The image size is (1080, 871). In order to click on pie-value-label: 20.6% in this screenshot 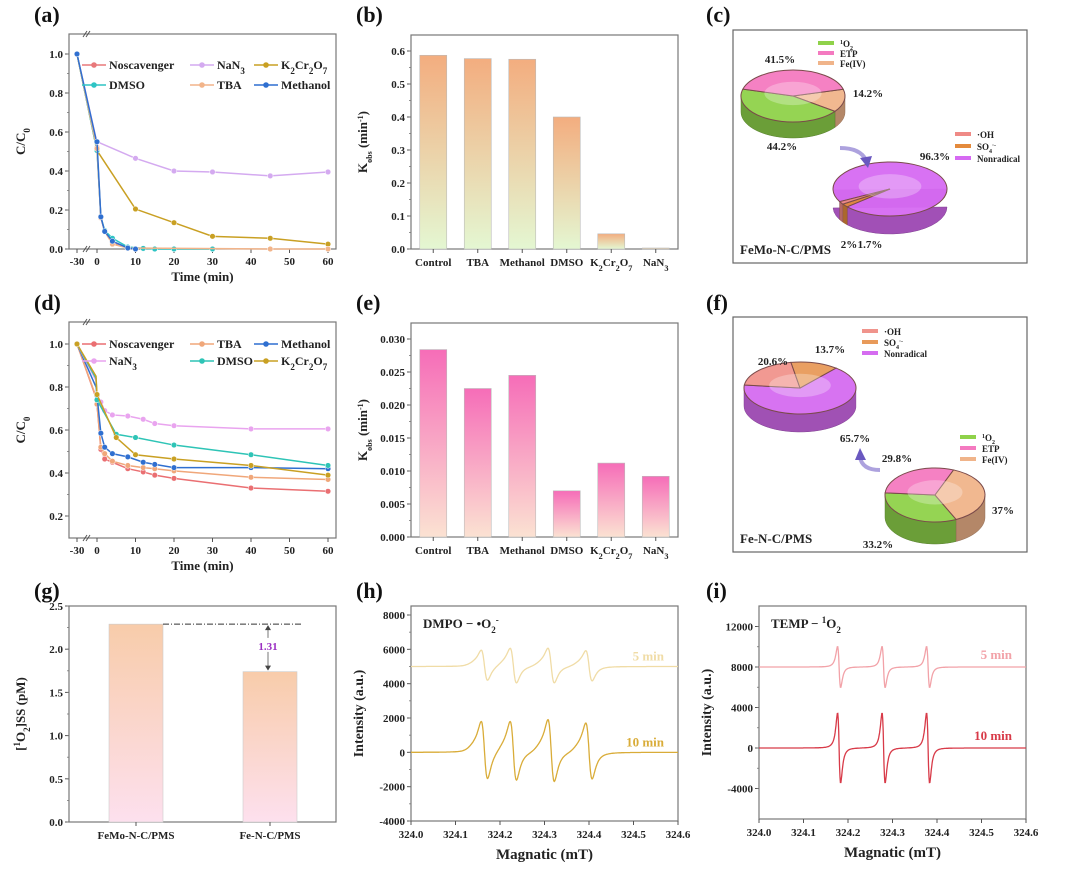, I will do `click(773, 362)`.